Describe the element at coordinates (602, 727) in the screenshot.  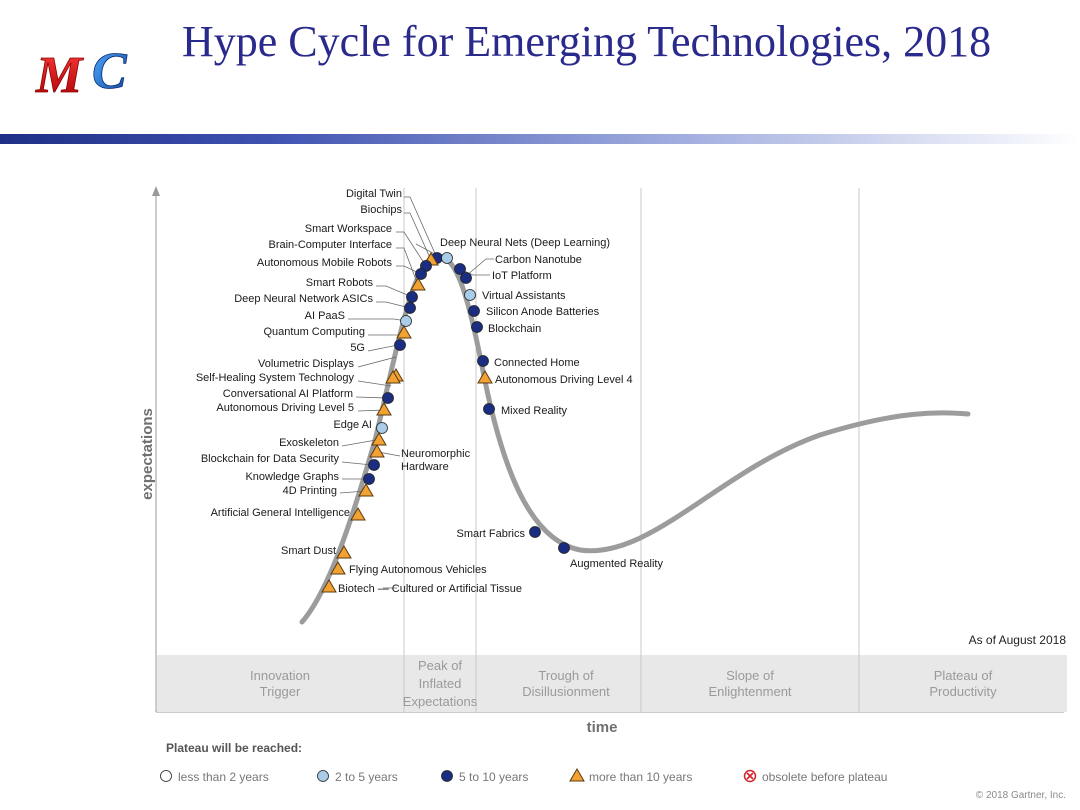
I see `x-axis-label: time` at that location.